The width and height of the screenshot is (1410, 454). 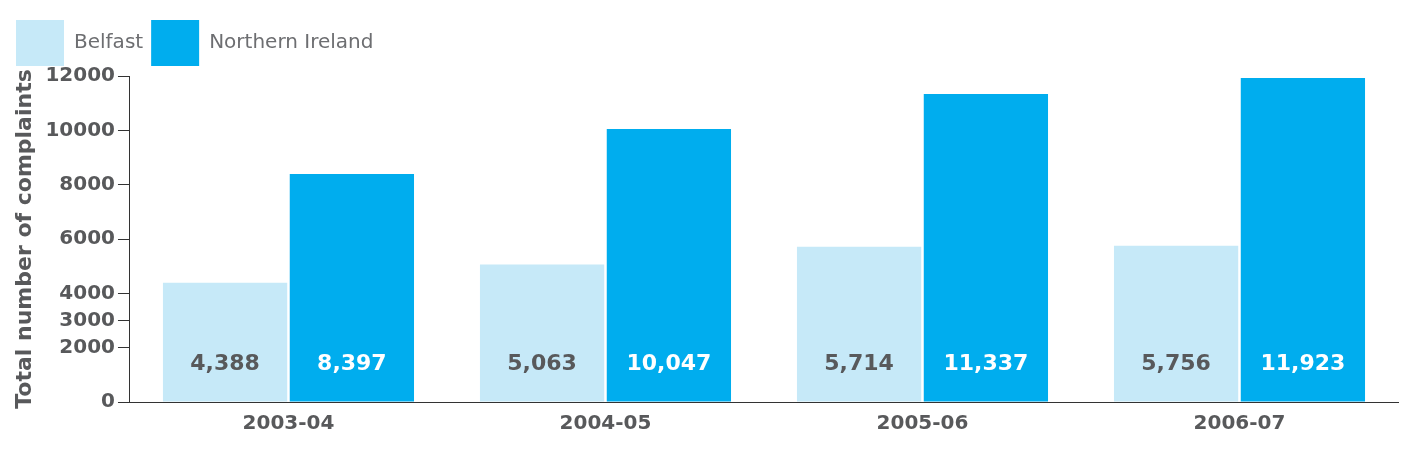 What do you see at coordinates (87, 345) in the screenshot?
I see `y-tick-label: 2000` at bounding box center [87, 345].